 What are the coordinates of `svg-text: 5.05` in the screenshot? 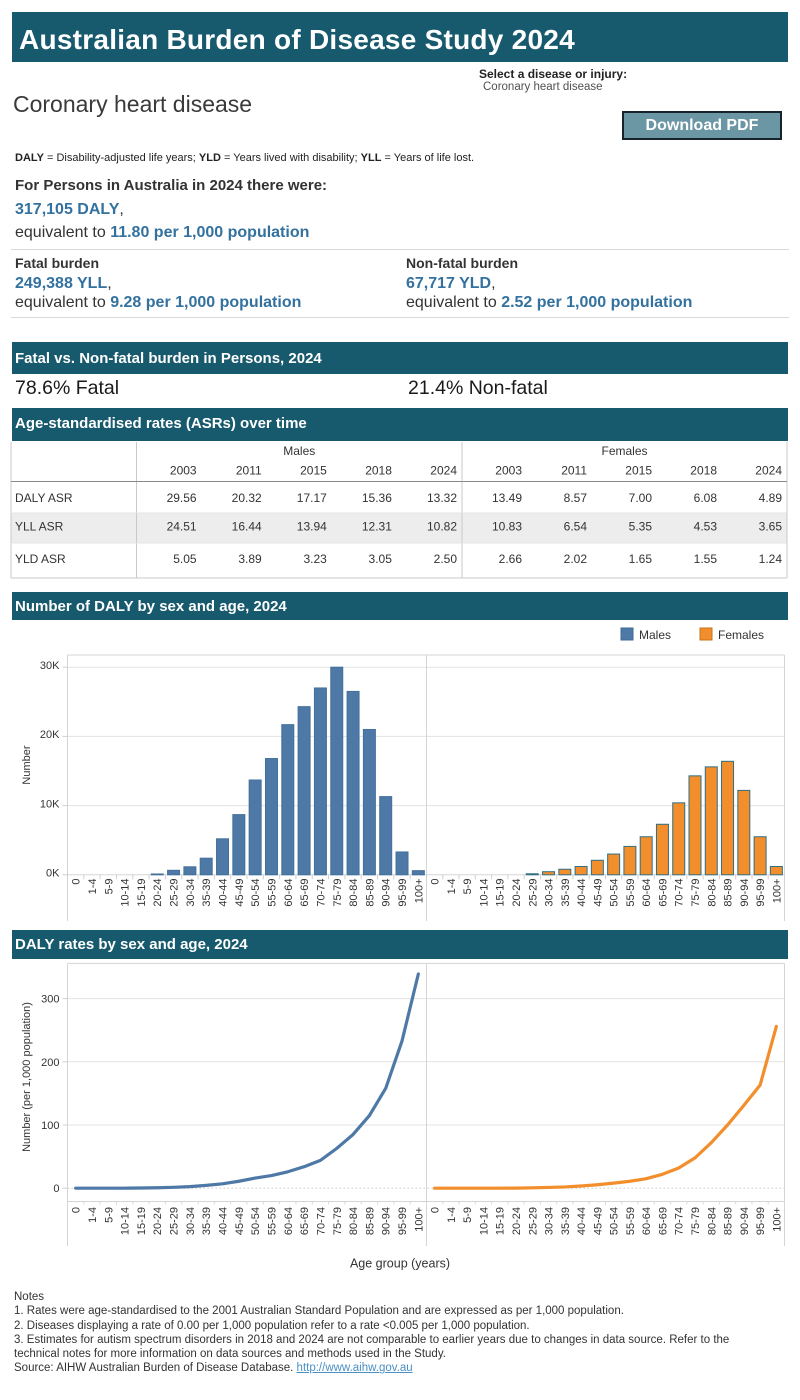 It's located at (185, 559).